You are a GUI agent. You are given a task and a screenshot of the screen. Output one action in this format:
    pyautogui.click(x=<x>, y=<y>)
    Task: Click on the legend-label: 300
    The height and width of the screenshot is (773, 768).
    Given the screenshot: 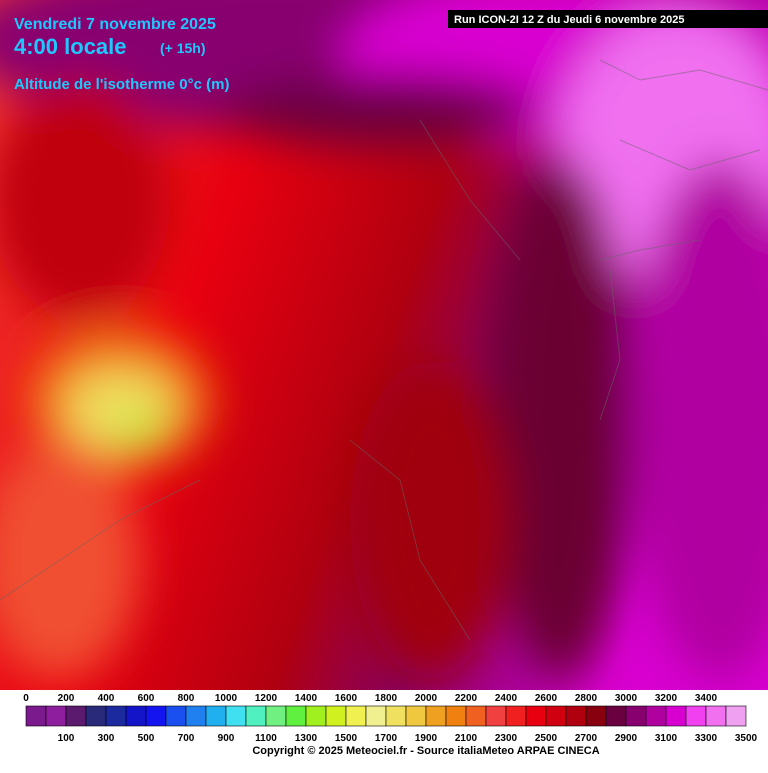 What is the action you would take?
    pyautogui.click(x=106, y=738)
    